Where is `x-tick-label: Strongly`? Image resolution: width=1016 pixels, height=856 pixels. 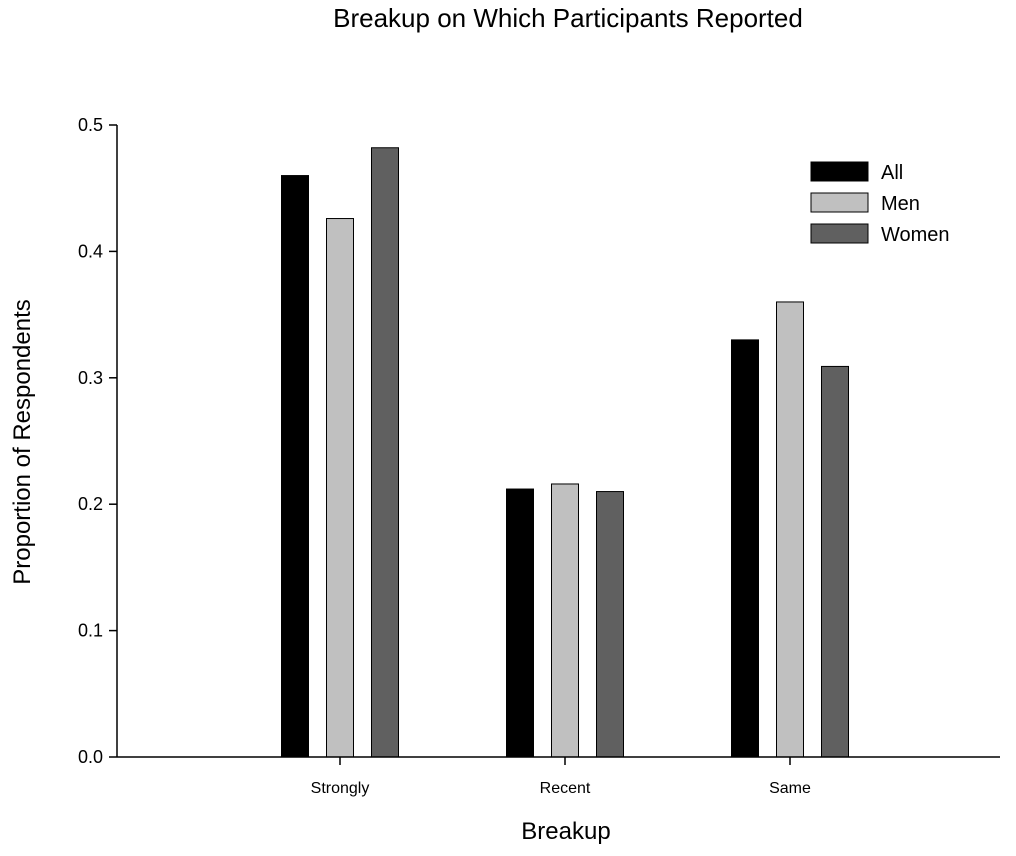
x-tick-label: Strongly is located at coordinates (340, 788).